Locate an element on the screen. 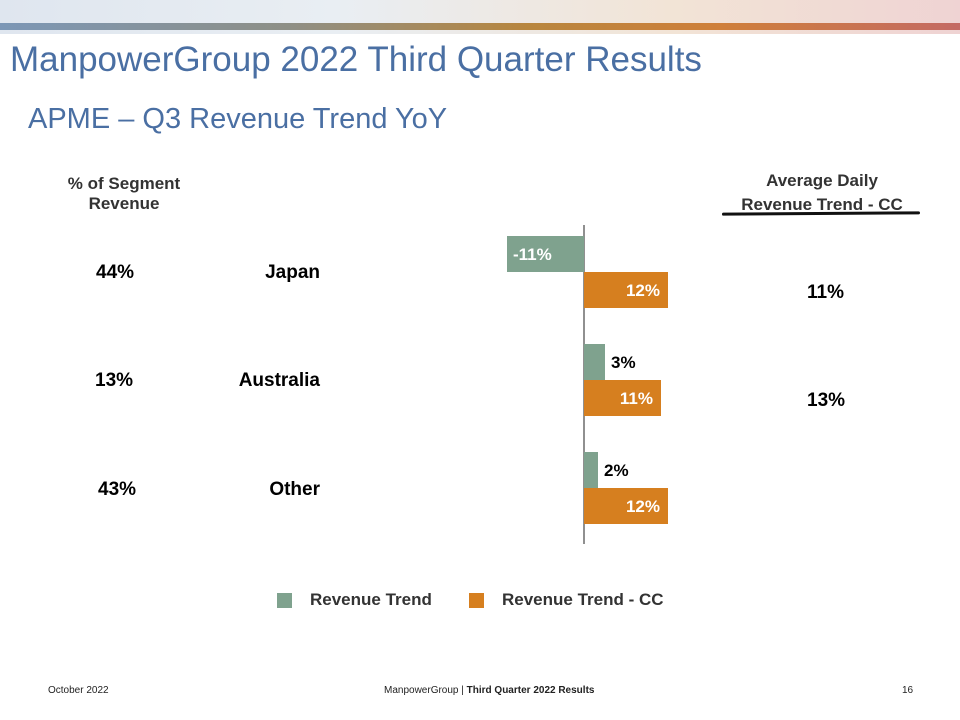 The width and height of the screenshot is (960, 720). bar-other-revenue-trend-cc is located at coordinates (626, 506).